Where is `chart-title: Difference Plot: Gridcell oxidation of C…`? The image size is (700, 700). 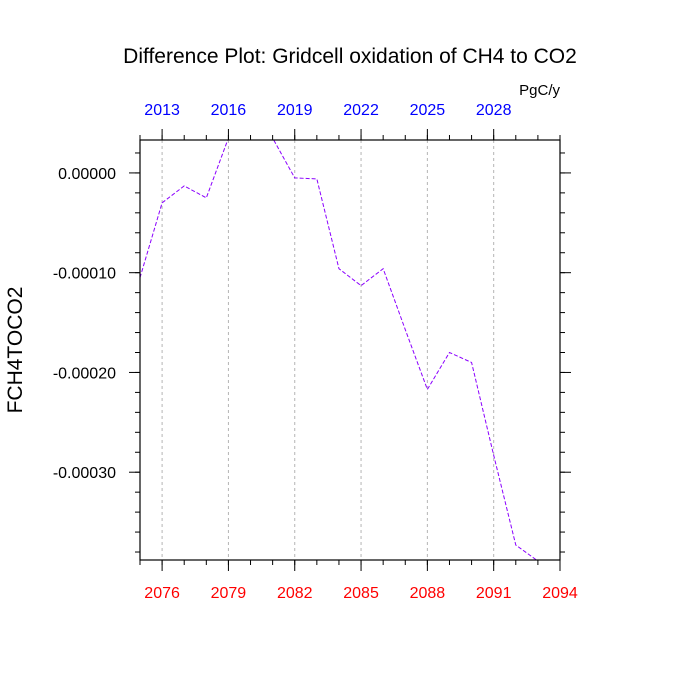 chart-title: Difference Plot: Gridcell oxidation of C… is located at coordinates (350, 56).